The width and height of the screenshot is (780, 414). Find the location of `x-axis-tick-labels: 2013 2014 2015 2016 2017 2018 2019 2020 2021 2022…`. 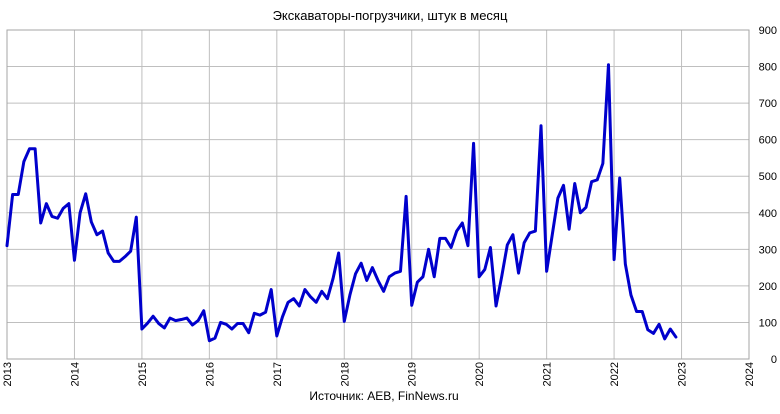

x-axis-tick-labels: 2013 2014 2015 2016 2017 2018 2019 2020 2021 2022… is located at coordinates (379, 374).